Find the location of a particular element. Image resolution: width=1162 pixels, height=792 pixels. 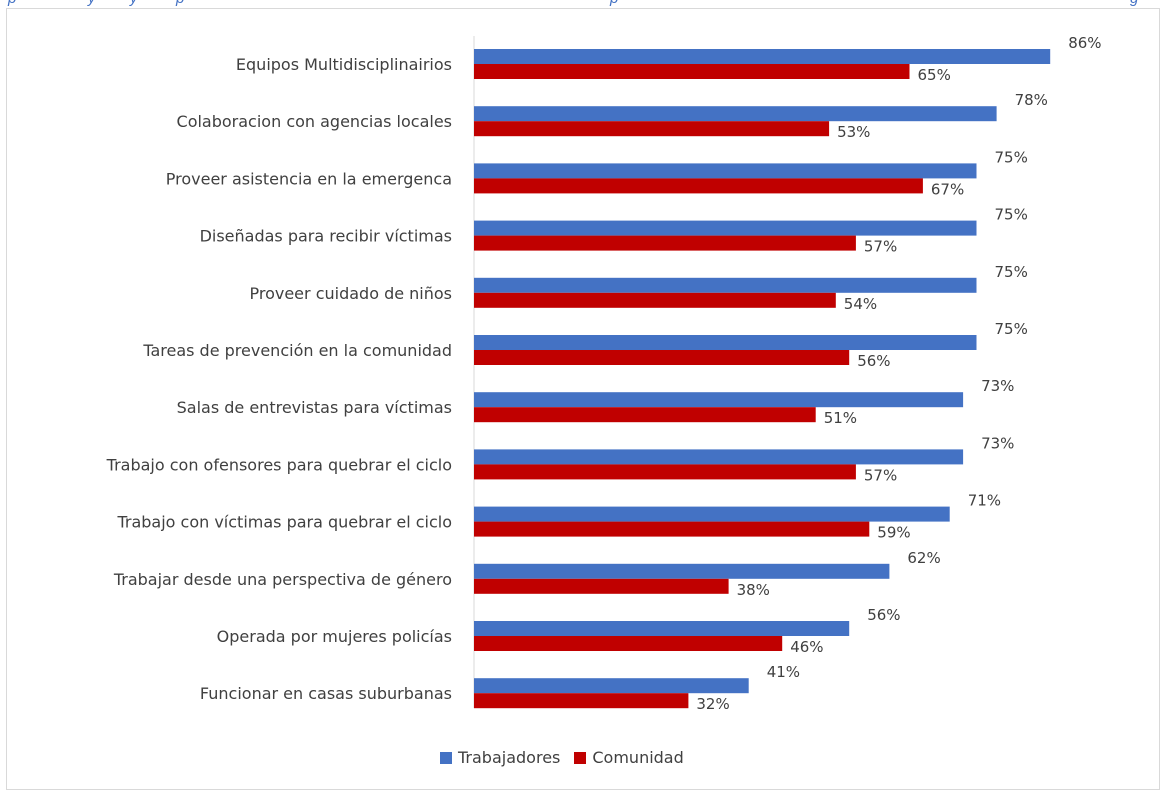

legend-item-comunidad: Comunidad is located at coordinates (629, 757).